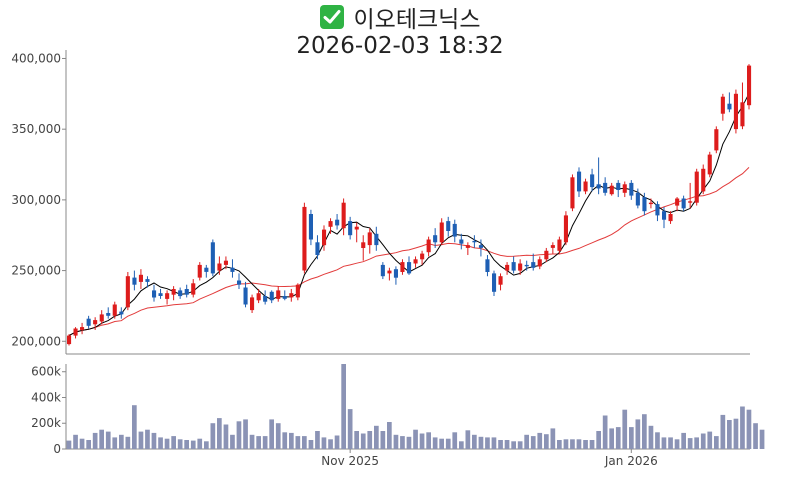 The height and width of the screenshot is (500, 800). I want to click on volume-series, so click(415, 406).